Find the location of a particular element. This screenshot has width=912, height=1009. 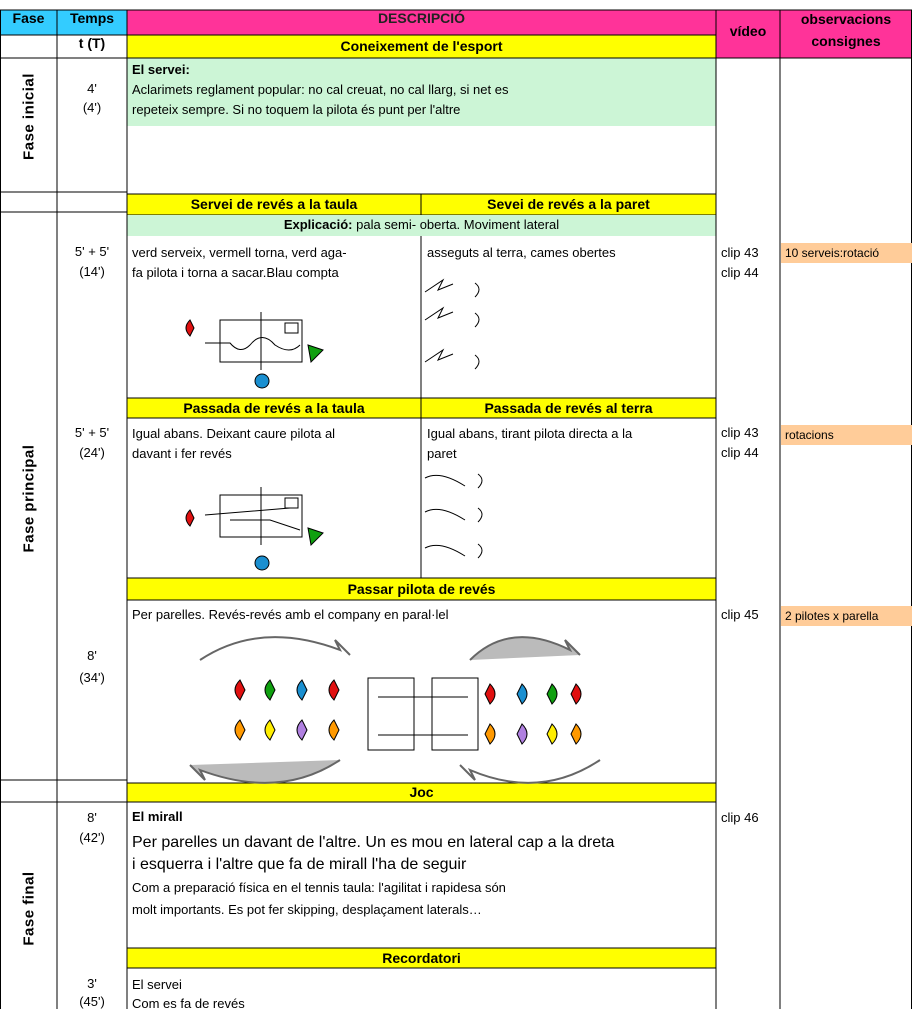

activity-title: Passada de revés al terra is located at coordinates (568, 408).